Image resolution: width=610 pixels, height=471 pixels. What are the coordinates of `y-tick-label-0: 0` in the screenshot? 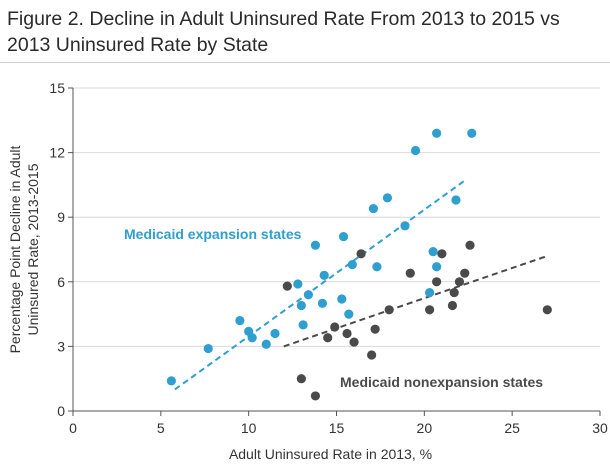 It's located at (61, 411).